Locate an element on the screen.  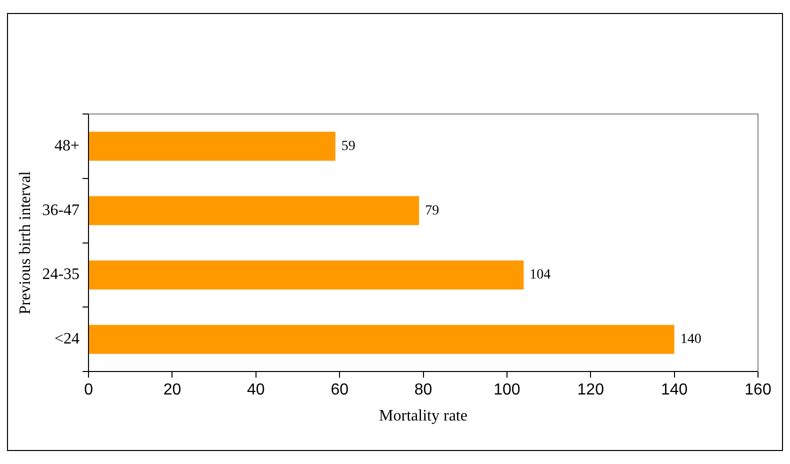
x-tick-label: 100 is located at coordinates (507, 390).